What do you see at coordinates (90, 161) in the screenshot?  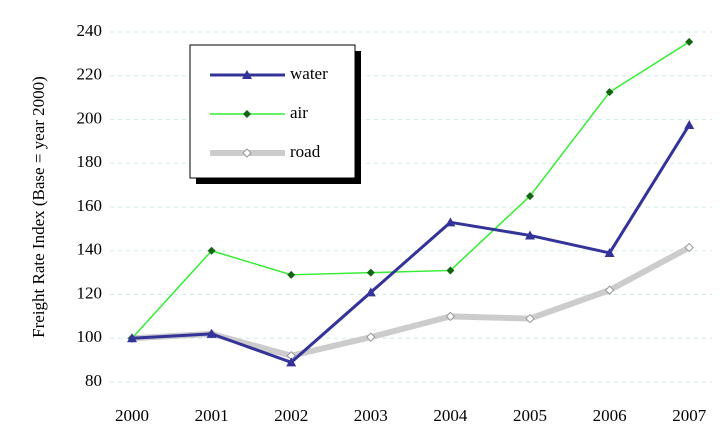 I see `y-tick-label: 180` at bounding box center [90, 161].